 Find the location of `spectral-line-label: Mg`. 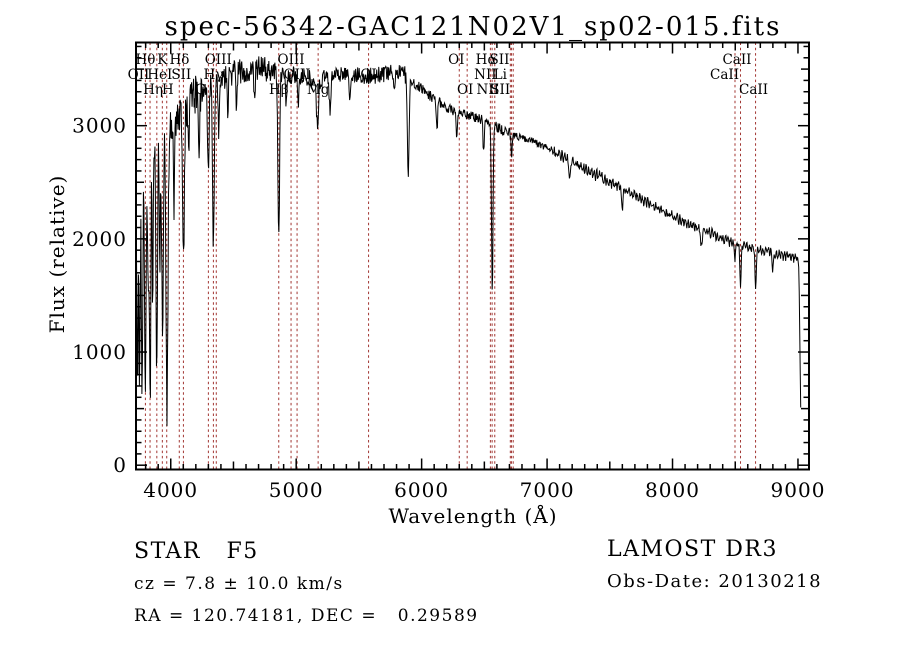

spectral-line-label: Mg is located at coordinates (318, 90).